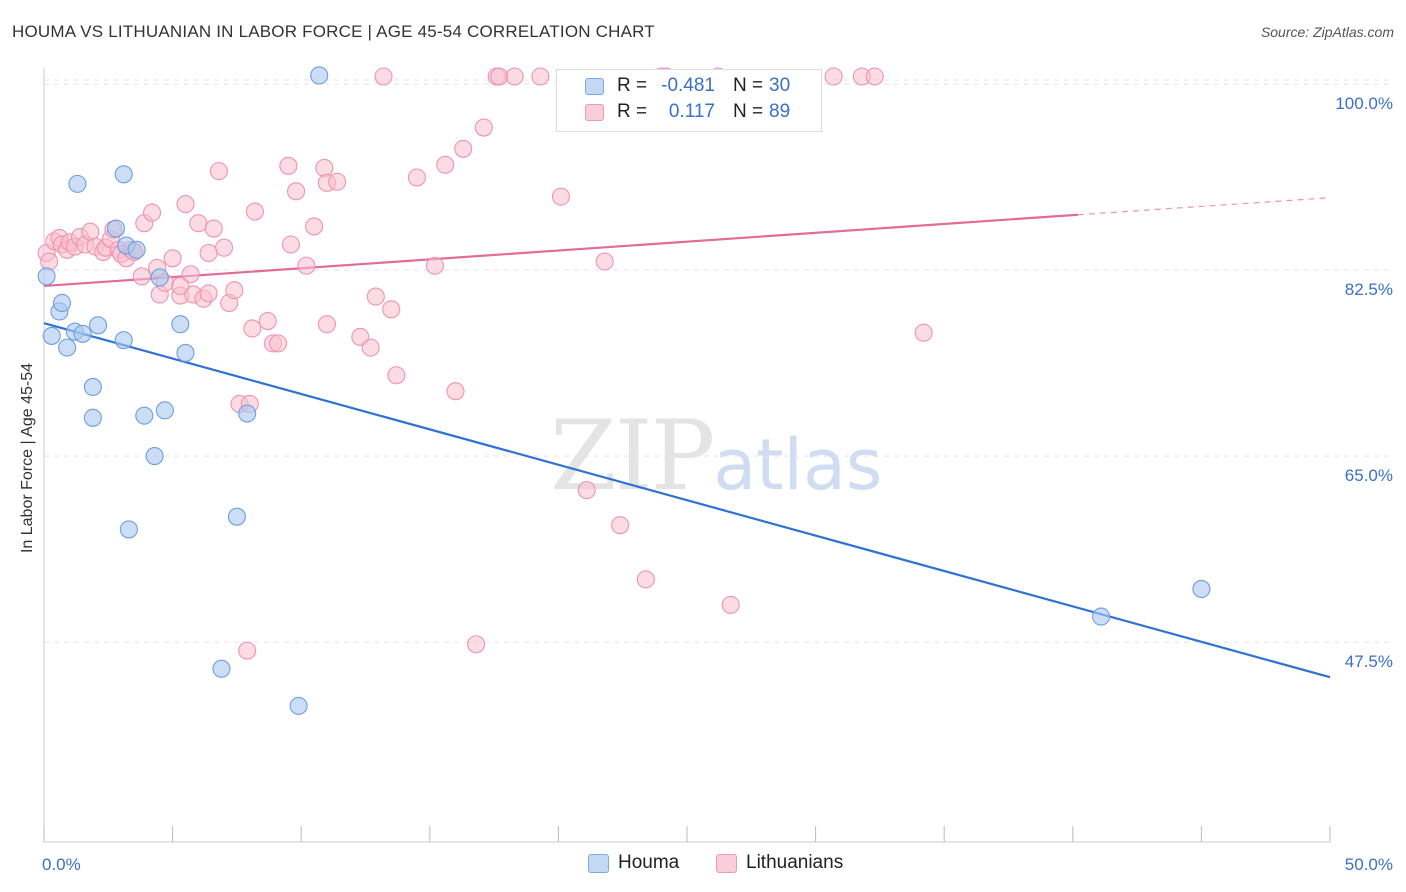 The height and width of the screenshot is (892, 1406). Describe the element at coordinates (1369, 661) in the screenshot. I see `y-tick-label: 47.5%` at that location.